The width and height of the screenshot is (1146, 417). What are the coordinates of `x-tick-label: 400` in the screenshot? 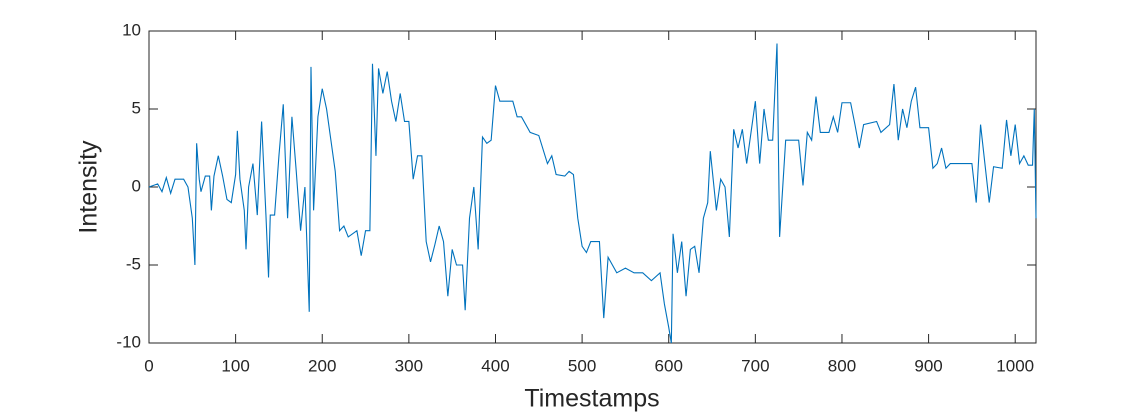 It's located at (495, 365).